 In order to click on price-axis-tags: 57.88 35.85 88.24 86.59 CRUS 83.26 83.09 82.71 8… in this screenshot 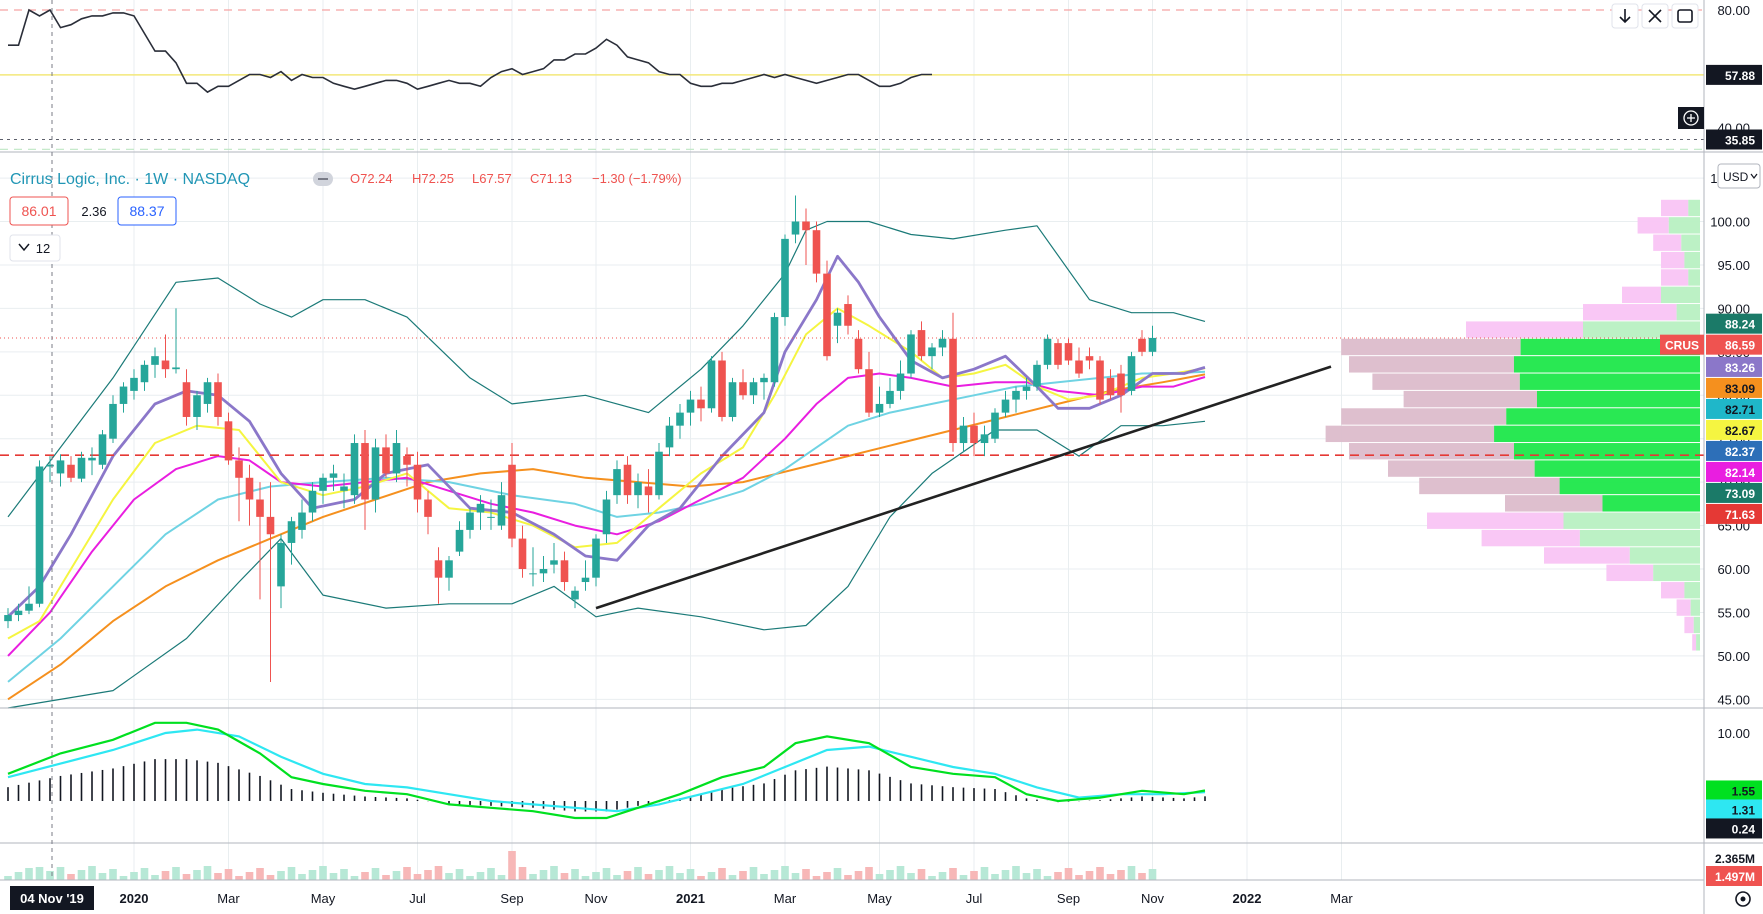, I will do `click(1711, 475)`.